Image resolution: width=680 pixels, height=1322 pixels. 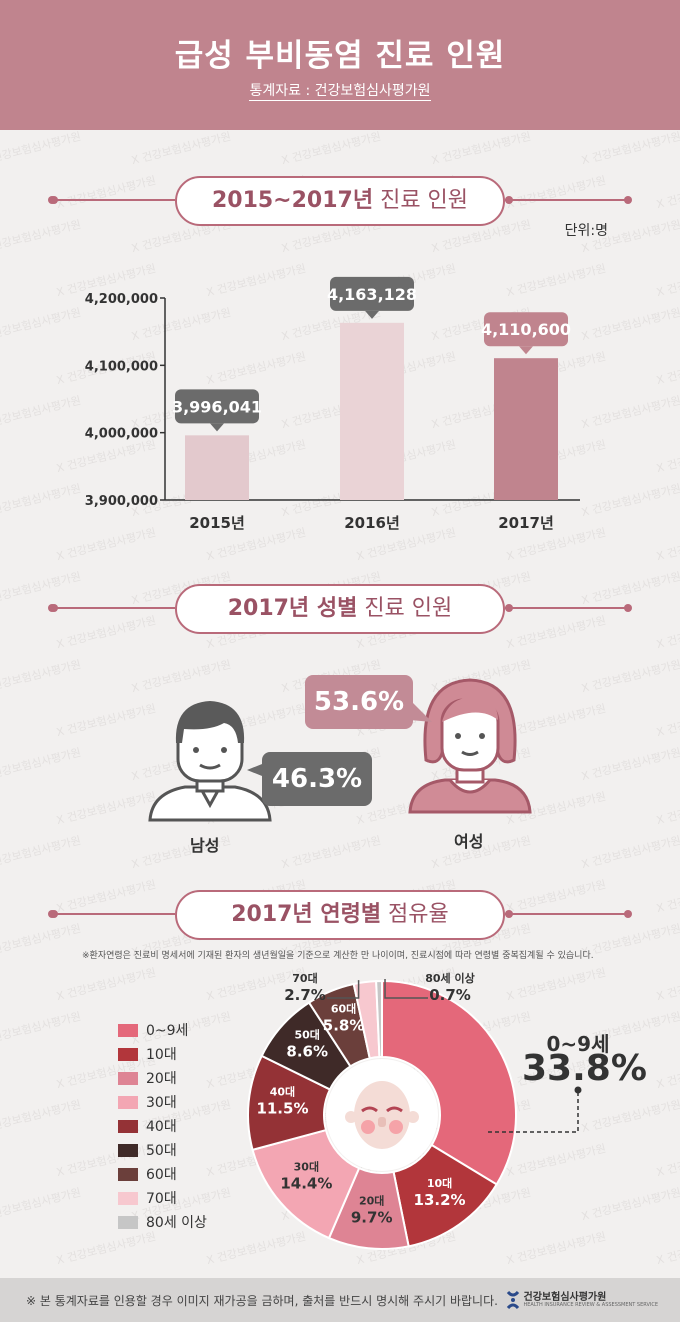 What do you see at coordinates (121, 299) in the screenshot?
I see `y-tick-label: 4,200,000` at bounding box center [121, 299].